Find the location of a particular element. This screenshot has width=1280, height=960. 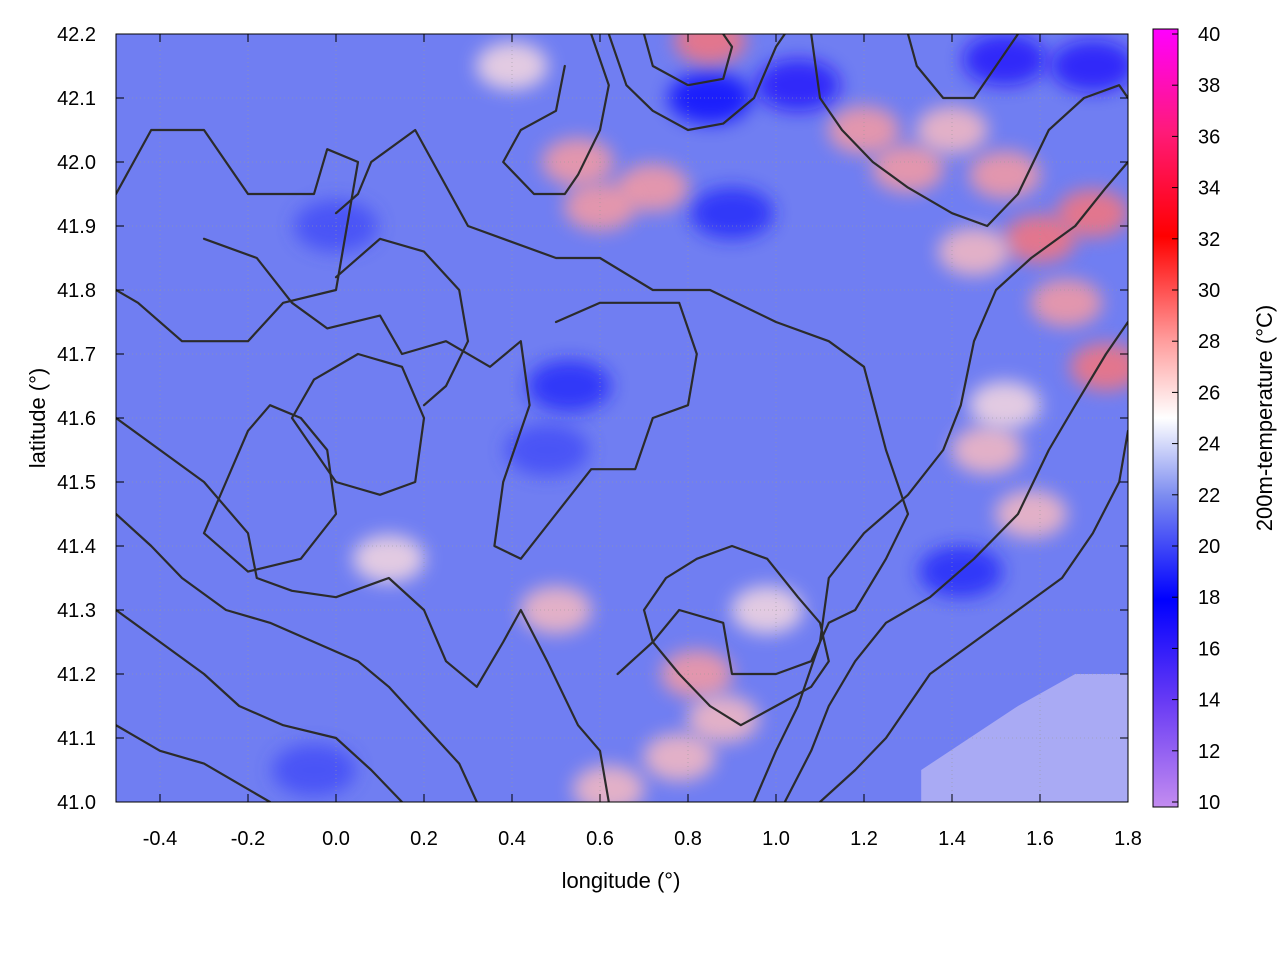

colorbar-tick-label: 24 is located at coordinates (1209, 445).